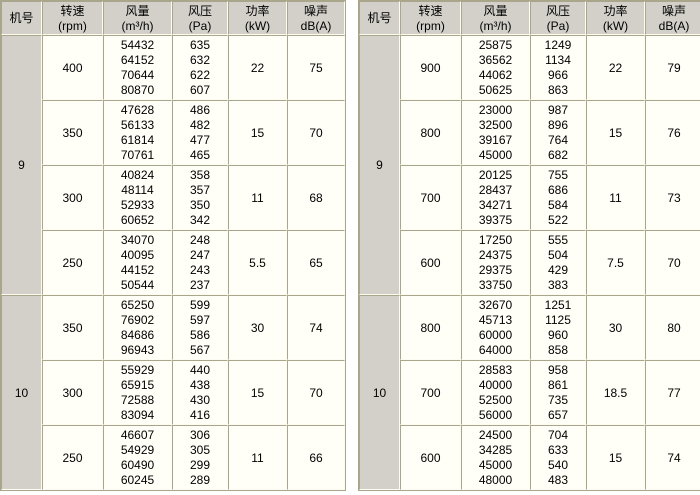 This screenshot has height=495, width=700. I want to click on col-header-noise-unit: dB(A), so click(316, 25).